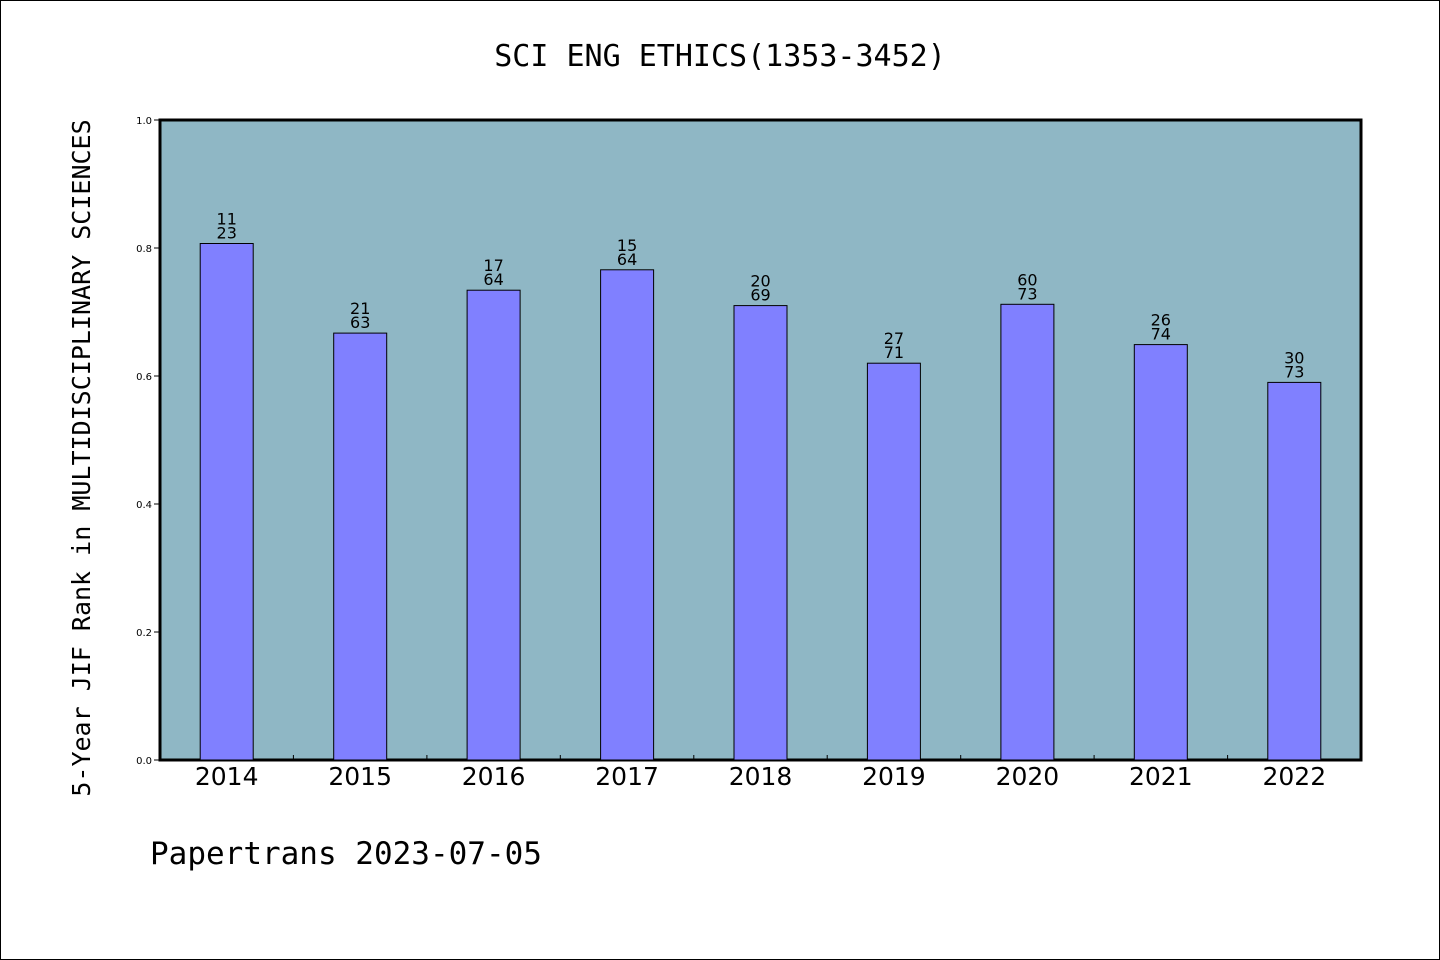 Image resolution: width=1440 pixels, height=960 pixels. I want to click on bar-label-total: 63, so click(360, 322).